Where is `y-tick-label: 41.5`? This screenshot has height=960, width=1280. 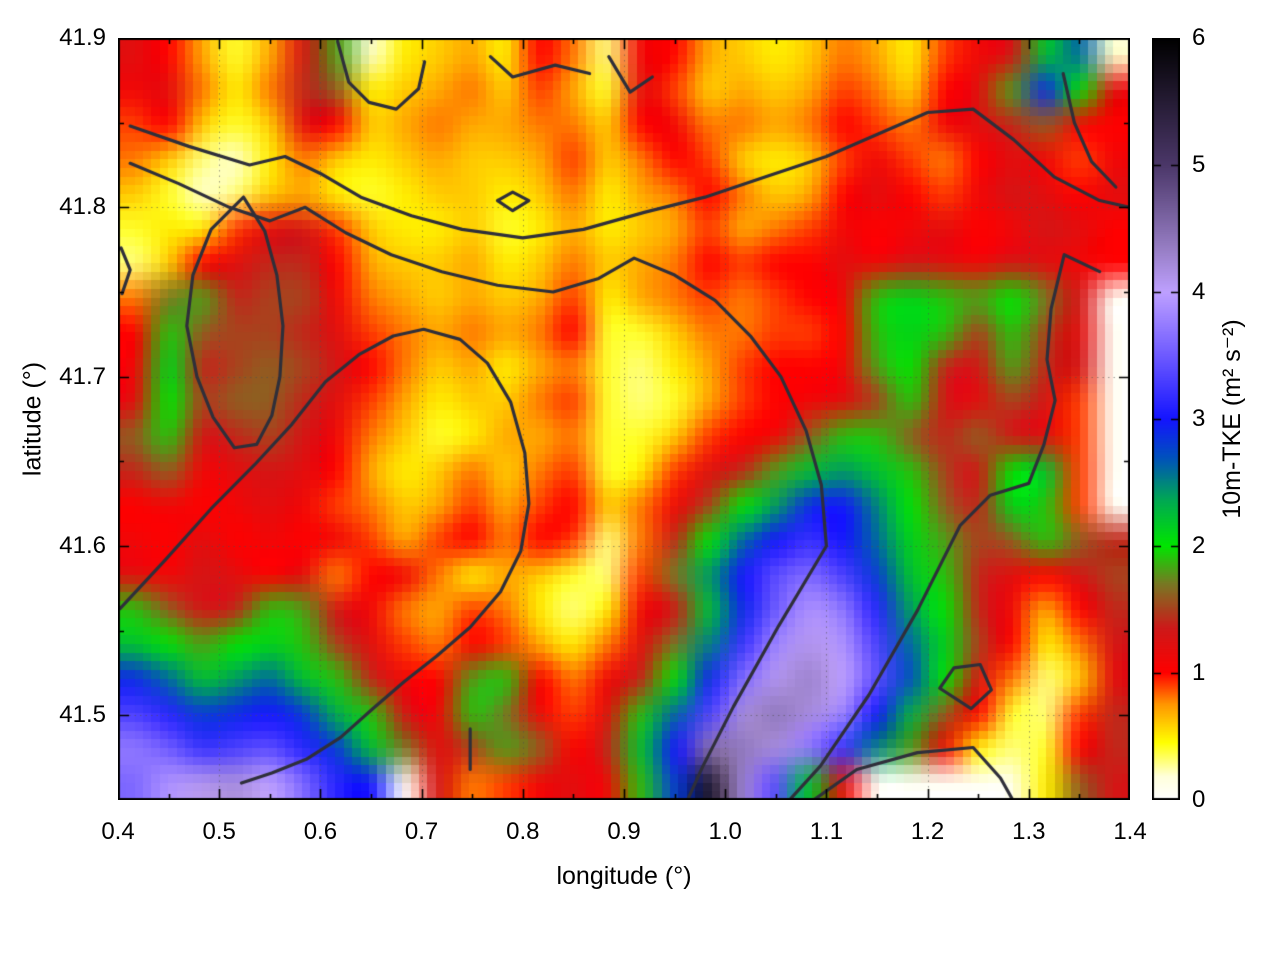 y-tick-label: 41.5 is located at coordinates (82, 715).